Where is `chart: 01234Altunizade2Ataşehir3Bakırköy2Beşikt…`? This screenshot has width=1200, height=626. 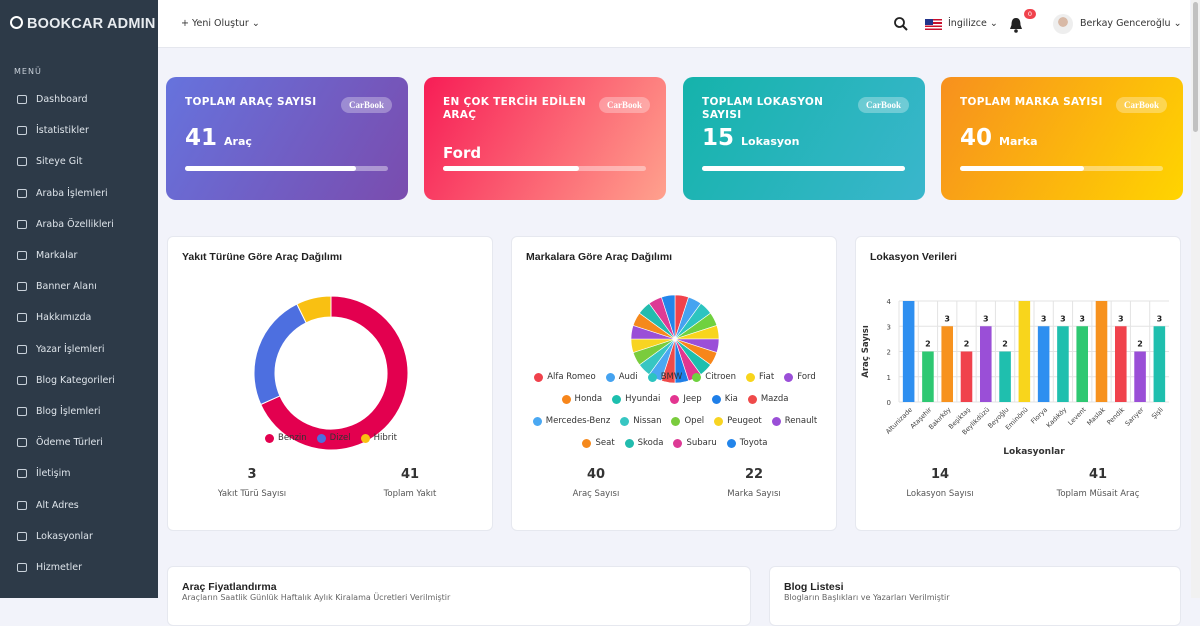
chart: 01234Altunizade2Ataşehir3Bakırköy2Beşikt… is located at coordinates (1015, 377).